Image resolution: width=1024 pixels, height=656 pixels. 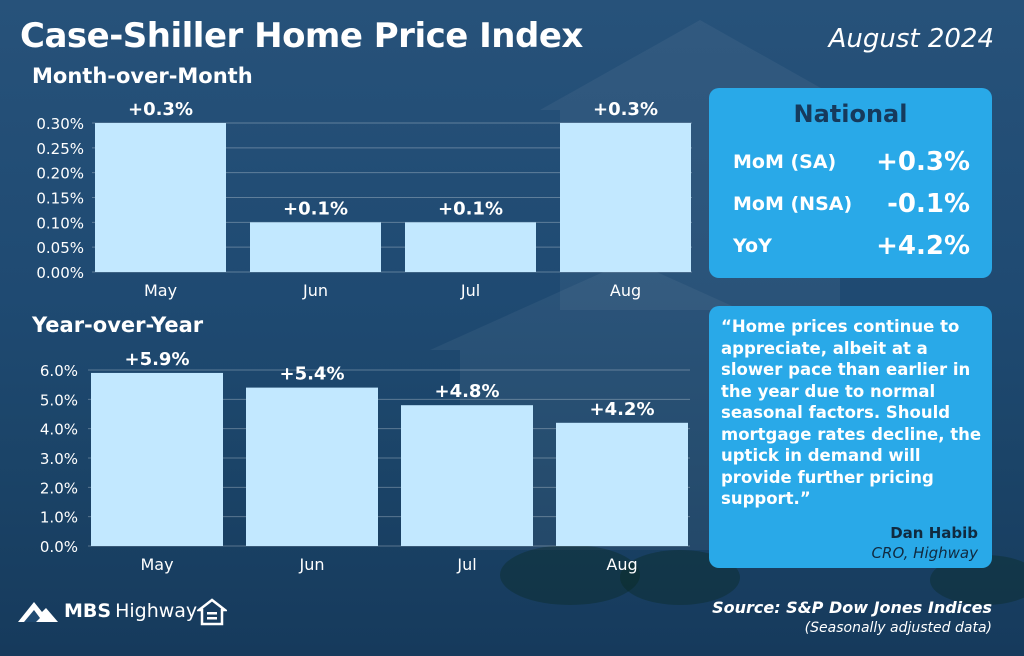 I want to click on yoy-bar-jul, so click(x=467, y=475).